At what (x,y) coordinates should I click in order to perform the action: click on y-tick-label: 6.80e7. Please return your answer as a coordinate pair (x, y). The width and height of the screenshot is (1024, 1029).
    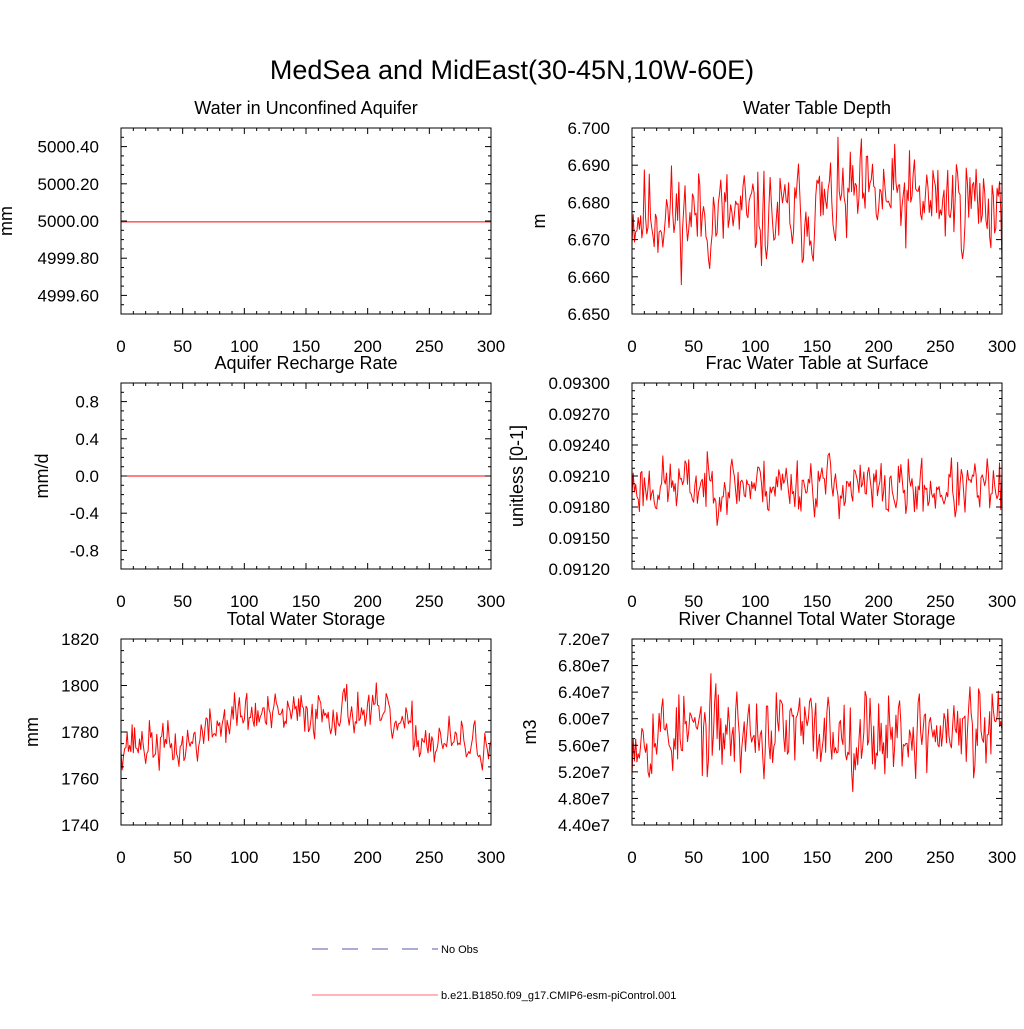
    Looking at the image, I should click on (584, 666).